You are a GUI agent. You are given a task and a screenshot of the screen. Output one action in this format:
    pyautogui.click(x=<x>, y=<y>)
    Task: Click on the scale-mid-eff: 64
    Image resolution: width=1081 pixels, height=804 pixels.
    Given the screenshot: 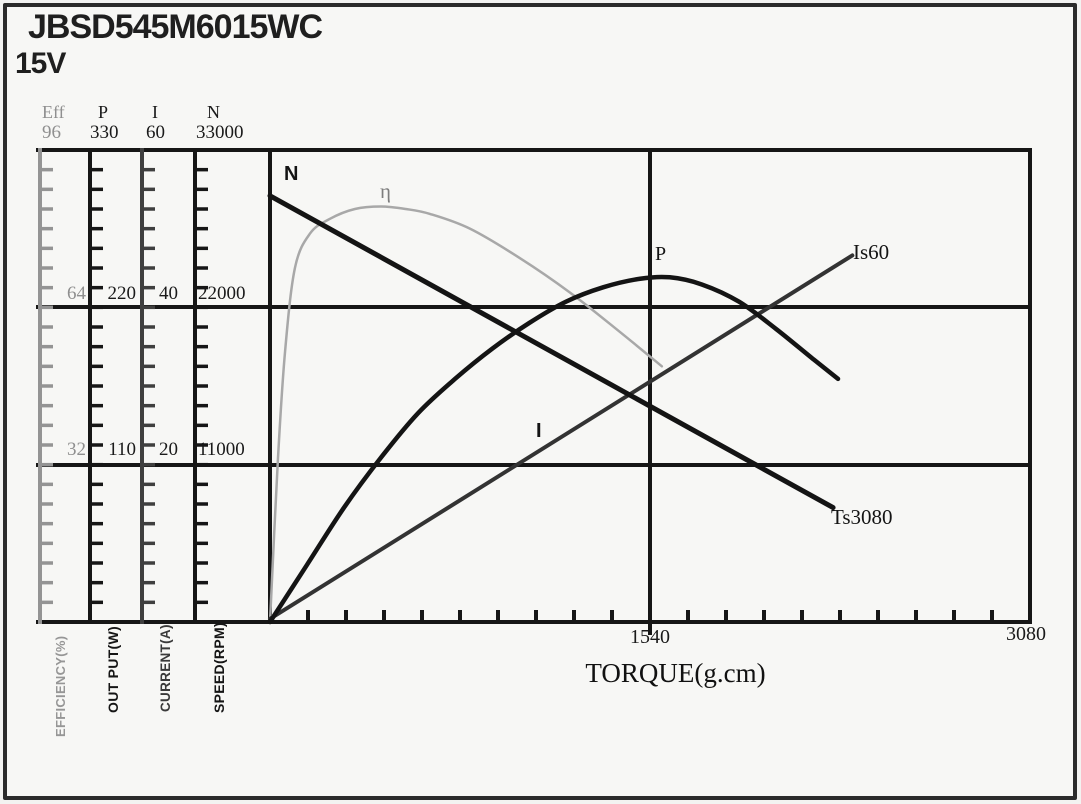 What is the action you would take?
    pyautogui.click(x=76, y=293)
    